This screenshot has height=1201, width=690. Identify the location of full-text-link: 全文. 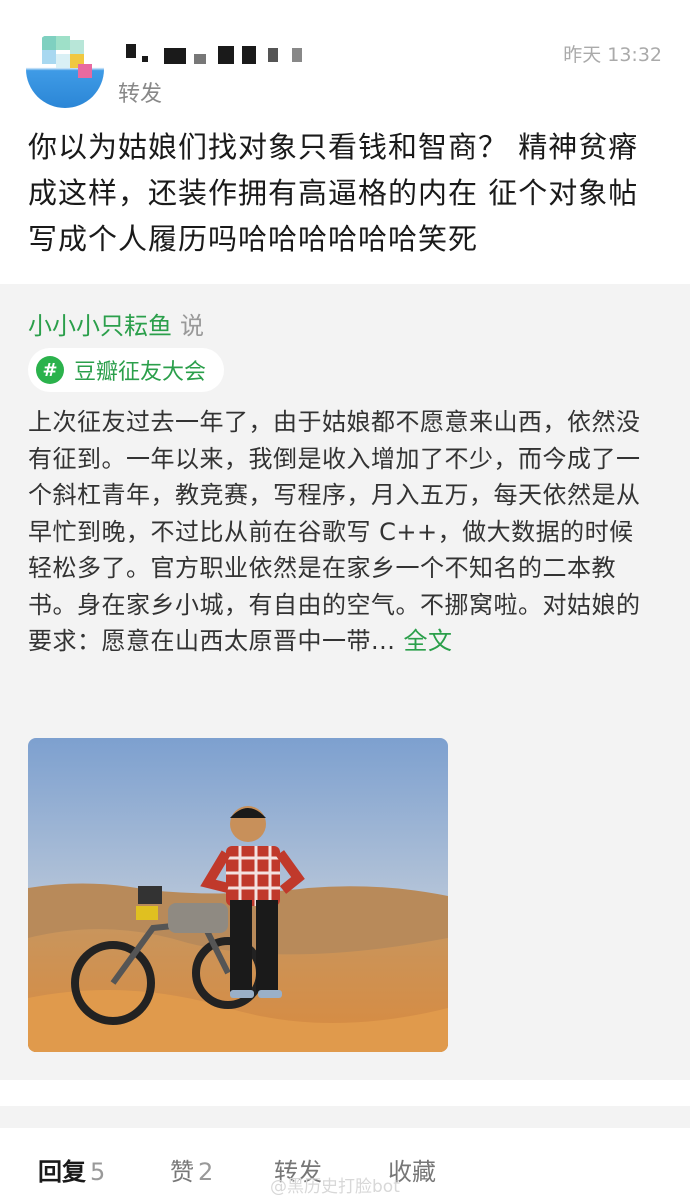
(428, 641).